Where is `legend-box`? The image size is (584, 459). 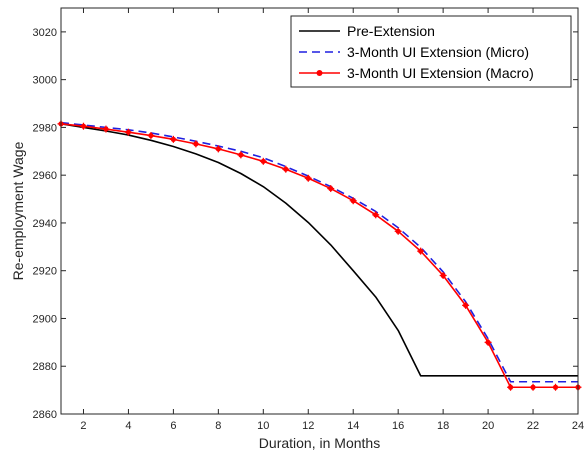
legend-box is located at coordinates (431, 51).